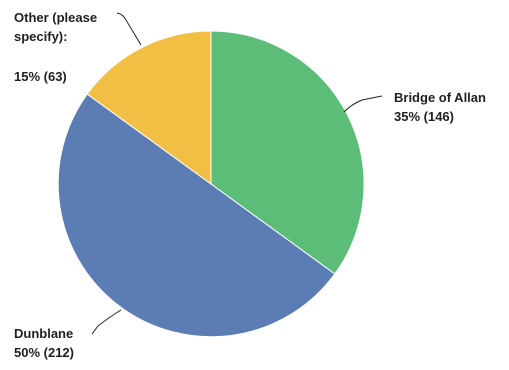  Describe the element at coordinates (424, 116) in the screenshot. I see `slice-value-bridge-of-allan: 35% (146)` at that location.